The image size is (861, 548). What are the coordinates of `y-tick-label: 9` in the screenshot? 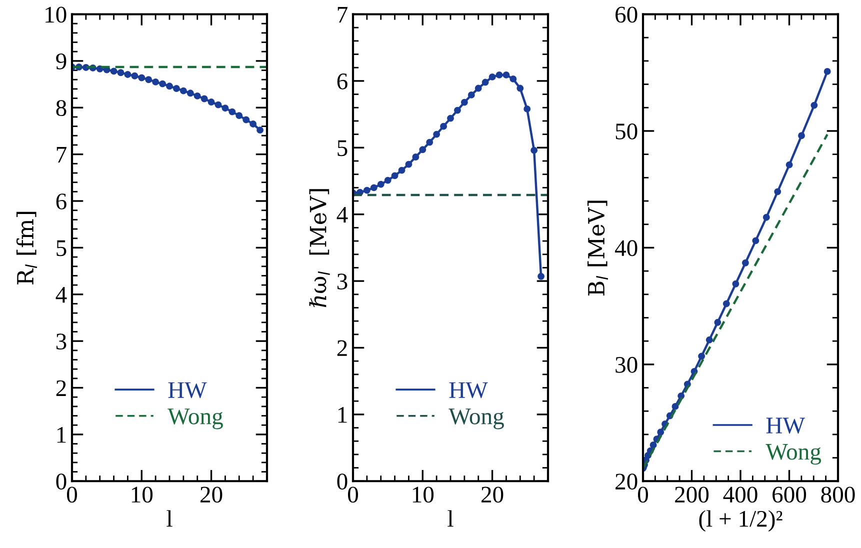 It's located at (61, 61).